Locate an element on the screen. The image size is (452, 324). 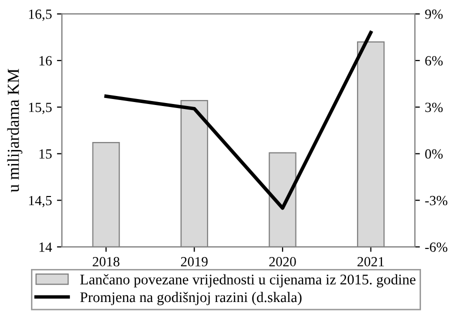
y2-tick-label: -6% is located at coordinates (436, 247).